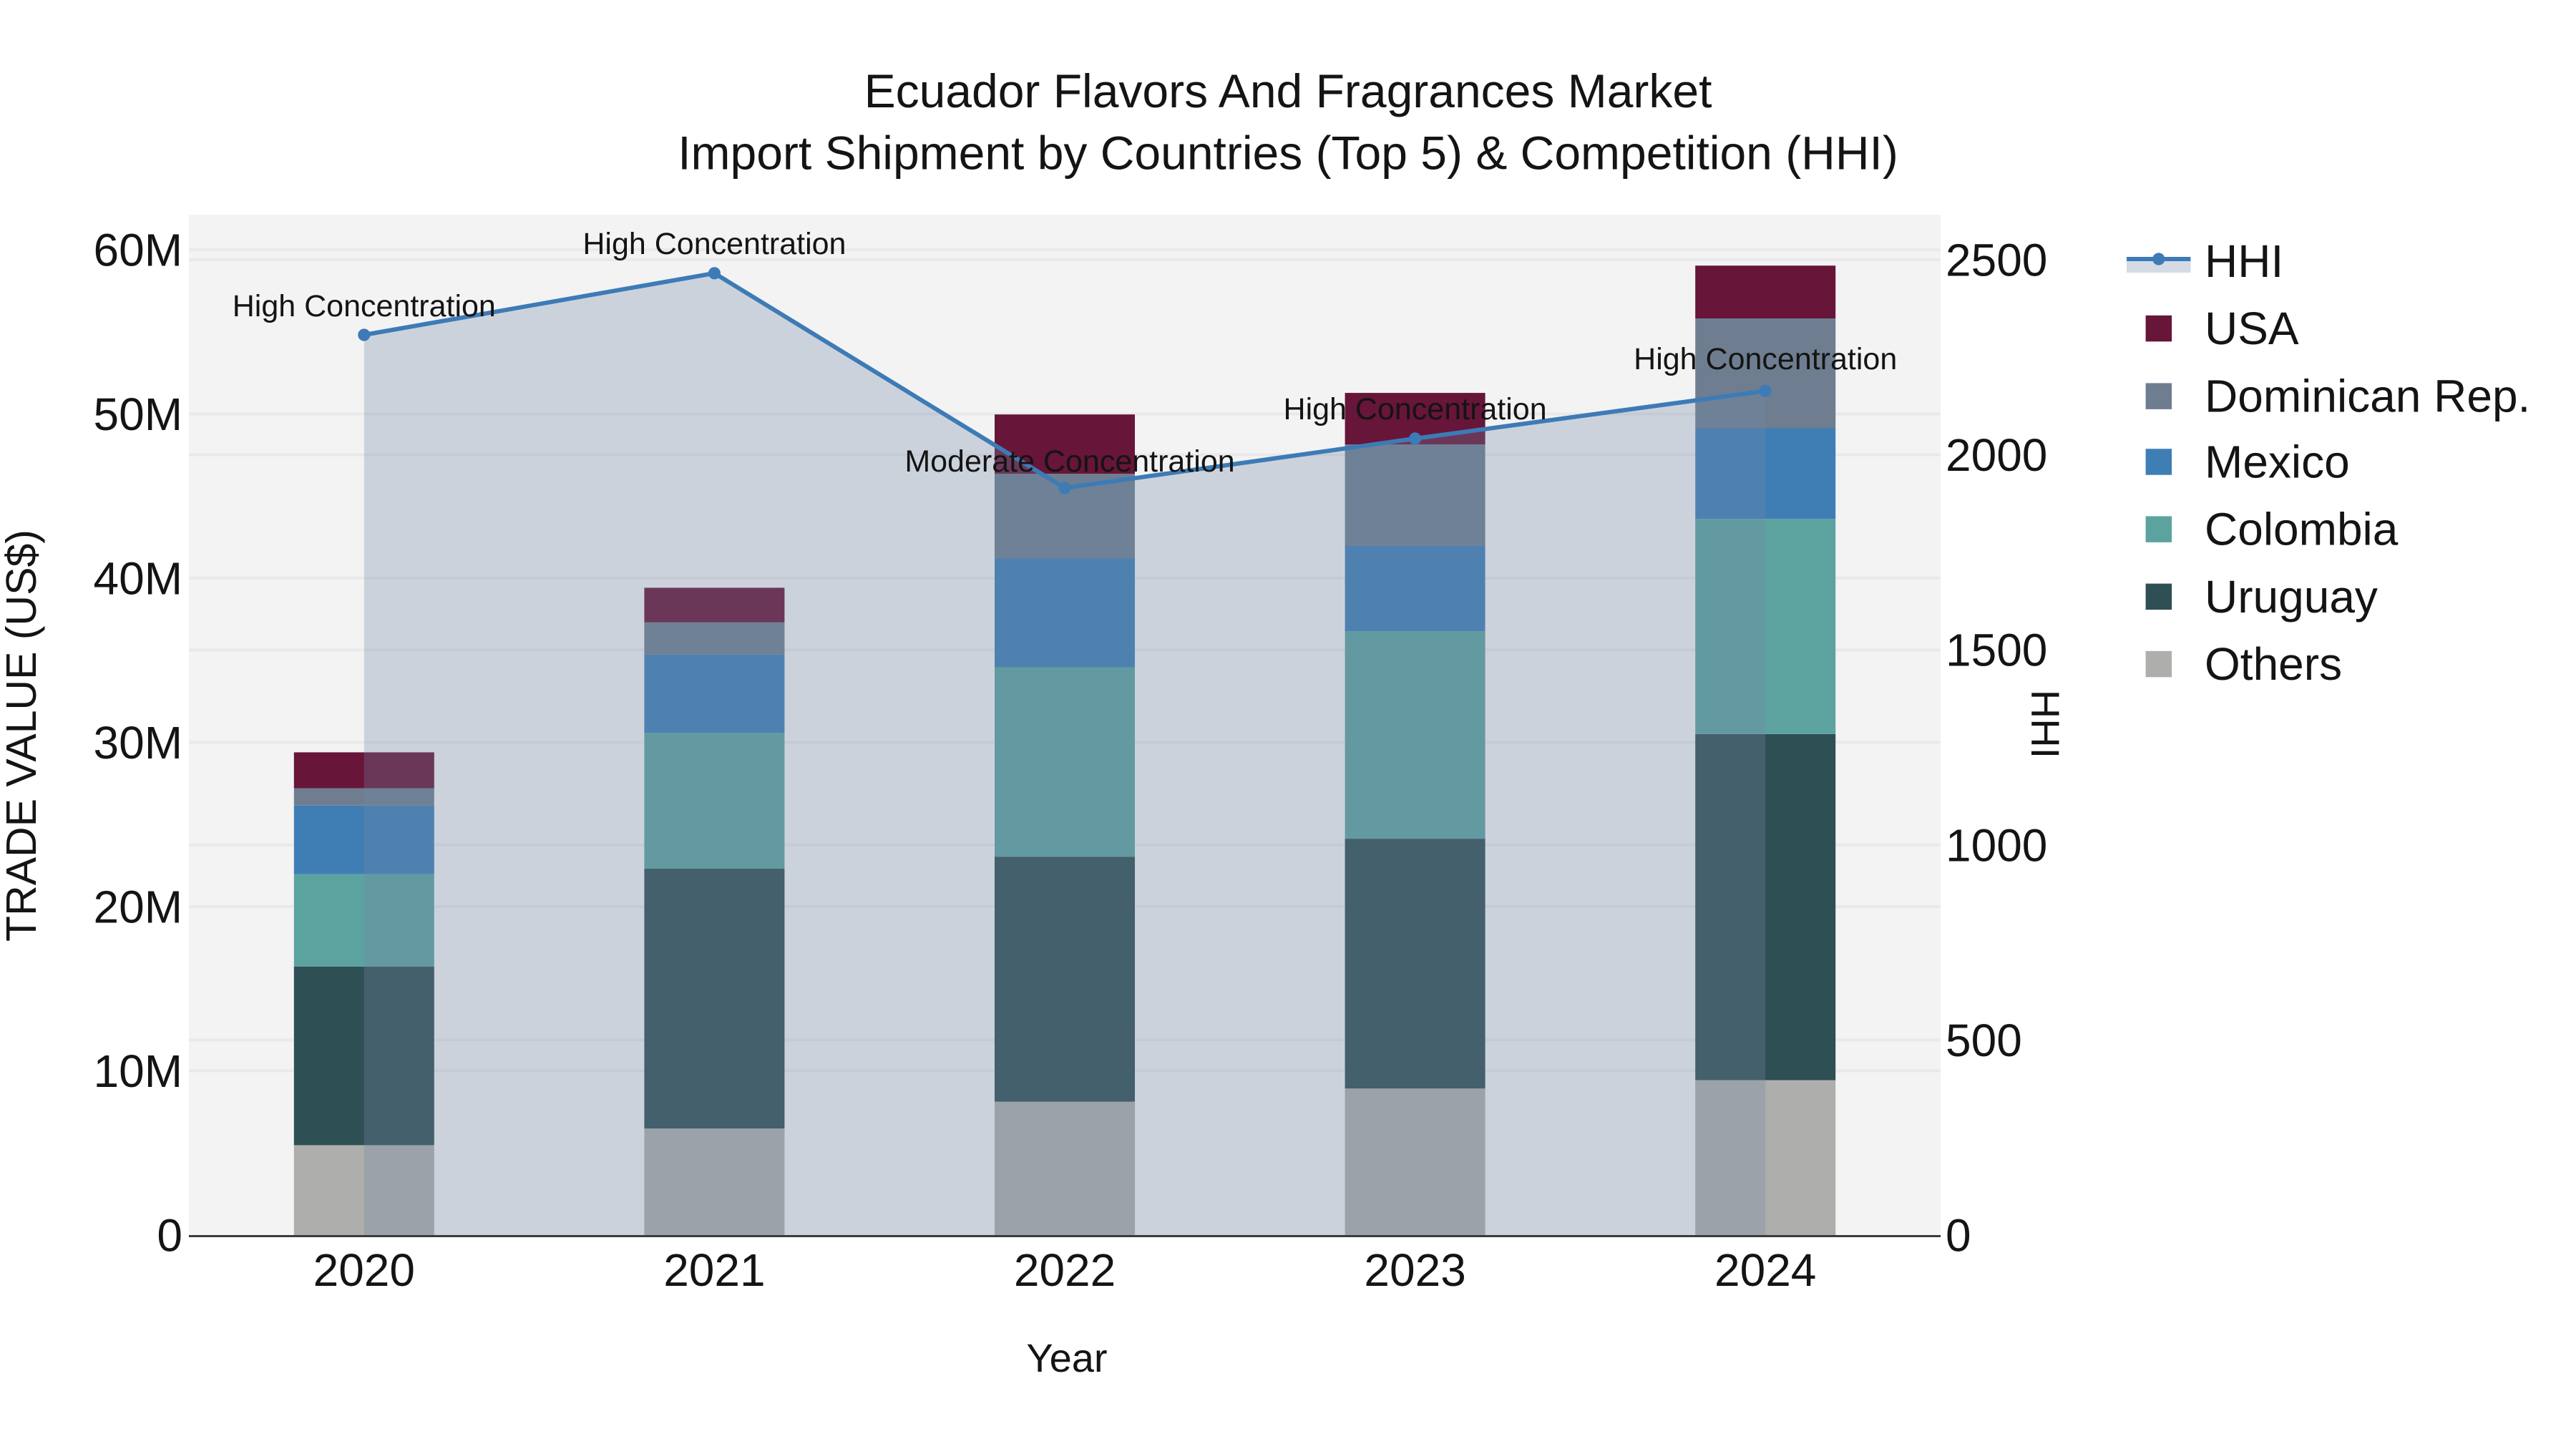  I want to click on svg-text: Uruguay, so click(2291, 597).